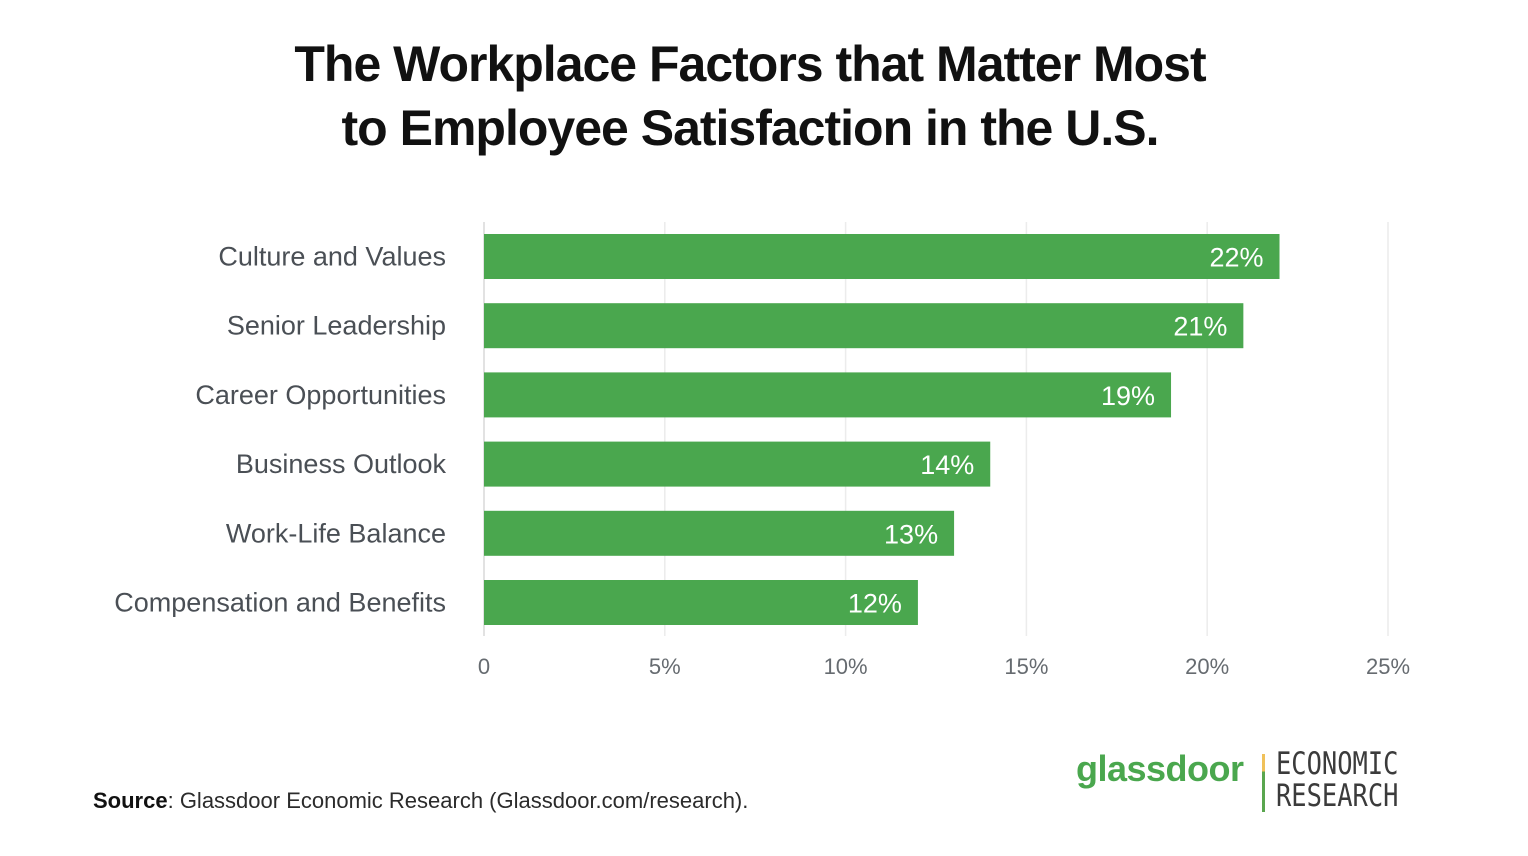 The image size is (1528, 856). Describe the element at coordinates (341, 464) in the screenshot. I see `category-label: Business Outlook` at that location.